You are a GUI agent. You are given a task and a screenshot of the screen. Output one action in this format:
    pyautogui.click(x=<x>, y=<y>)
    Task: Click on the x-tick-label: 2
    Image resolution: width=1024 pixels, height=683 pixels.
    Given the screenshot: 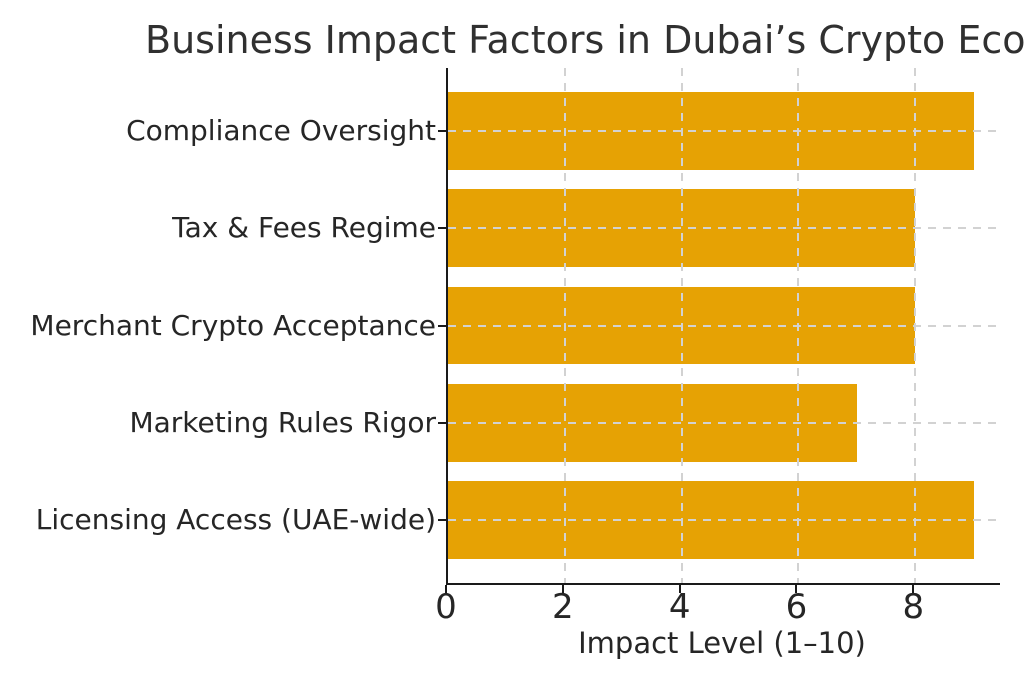 What is the action you would take?
    pyautogui.click(x=562, y=607)
    